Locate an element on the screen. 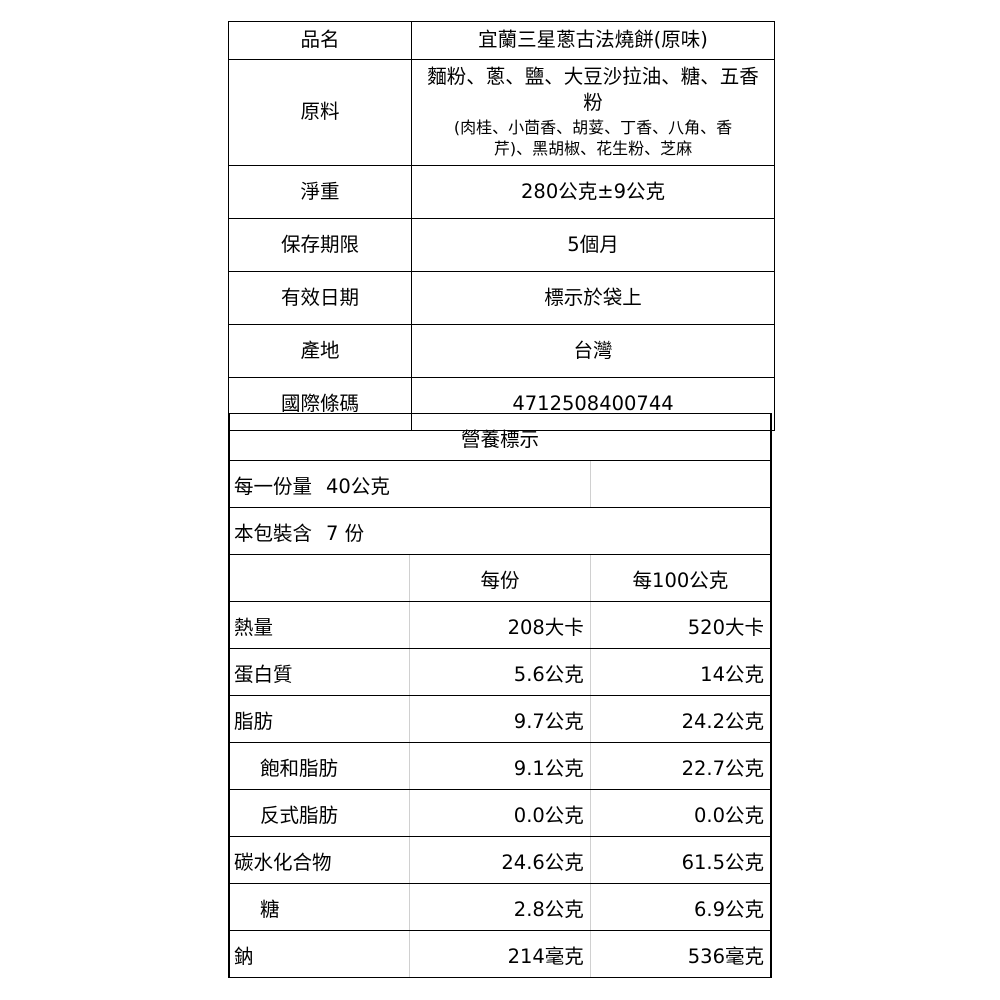  row-value-net-weight: 280公克±9公克 is located at coordinates (593, 192).